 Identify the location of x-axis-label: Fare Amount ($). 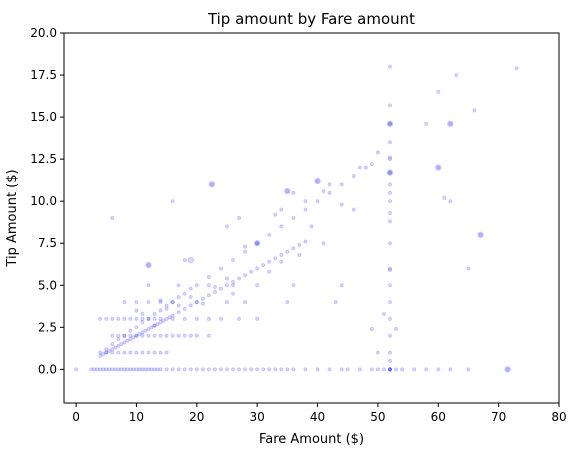
(311, 439).